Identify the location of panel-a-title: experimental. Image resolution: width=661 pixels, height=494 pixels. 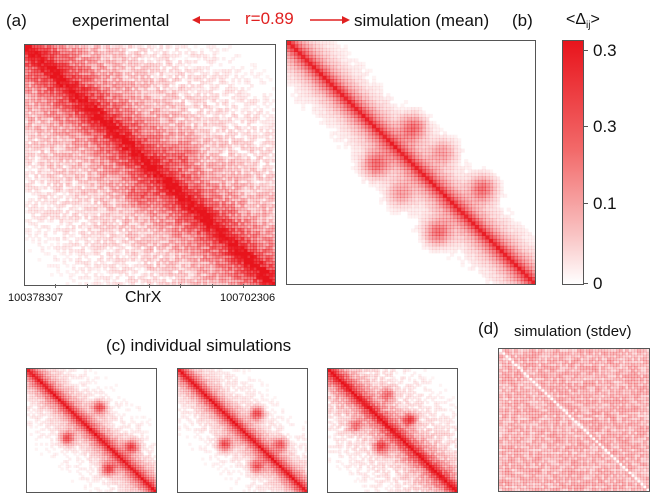
(121, 20).